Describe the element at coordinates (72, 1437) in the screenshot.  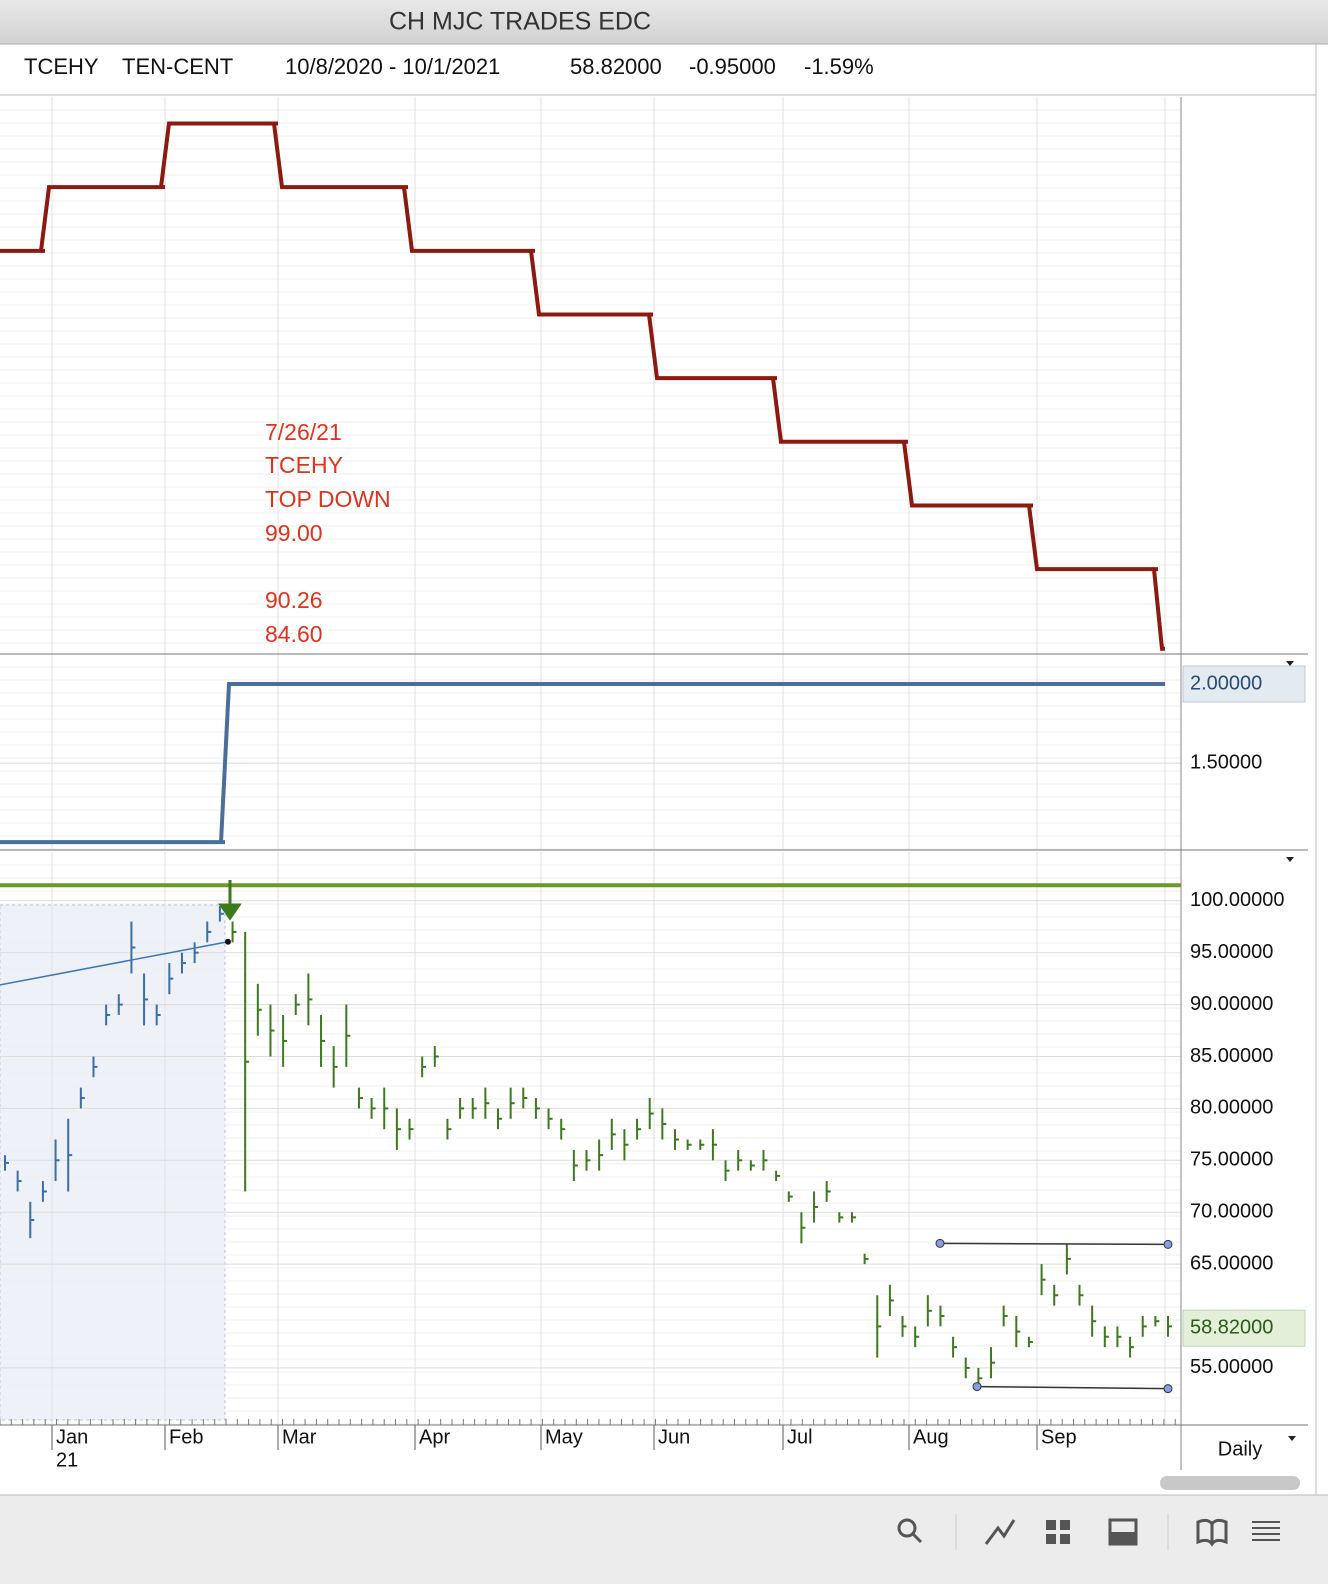
I see `x-tick-label: Jan` at that location.